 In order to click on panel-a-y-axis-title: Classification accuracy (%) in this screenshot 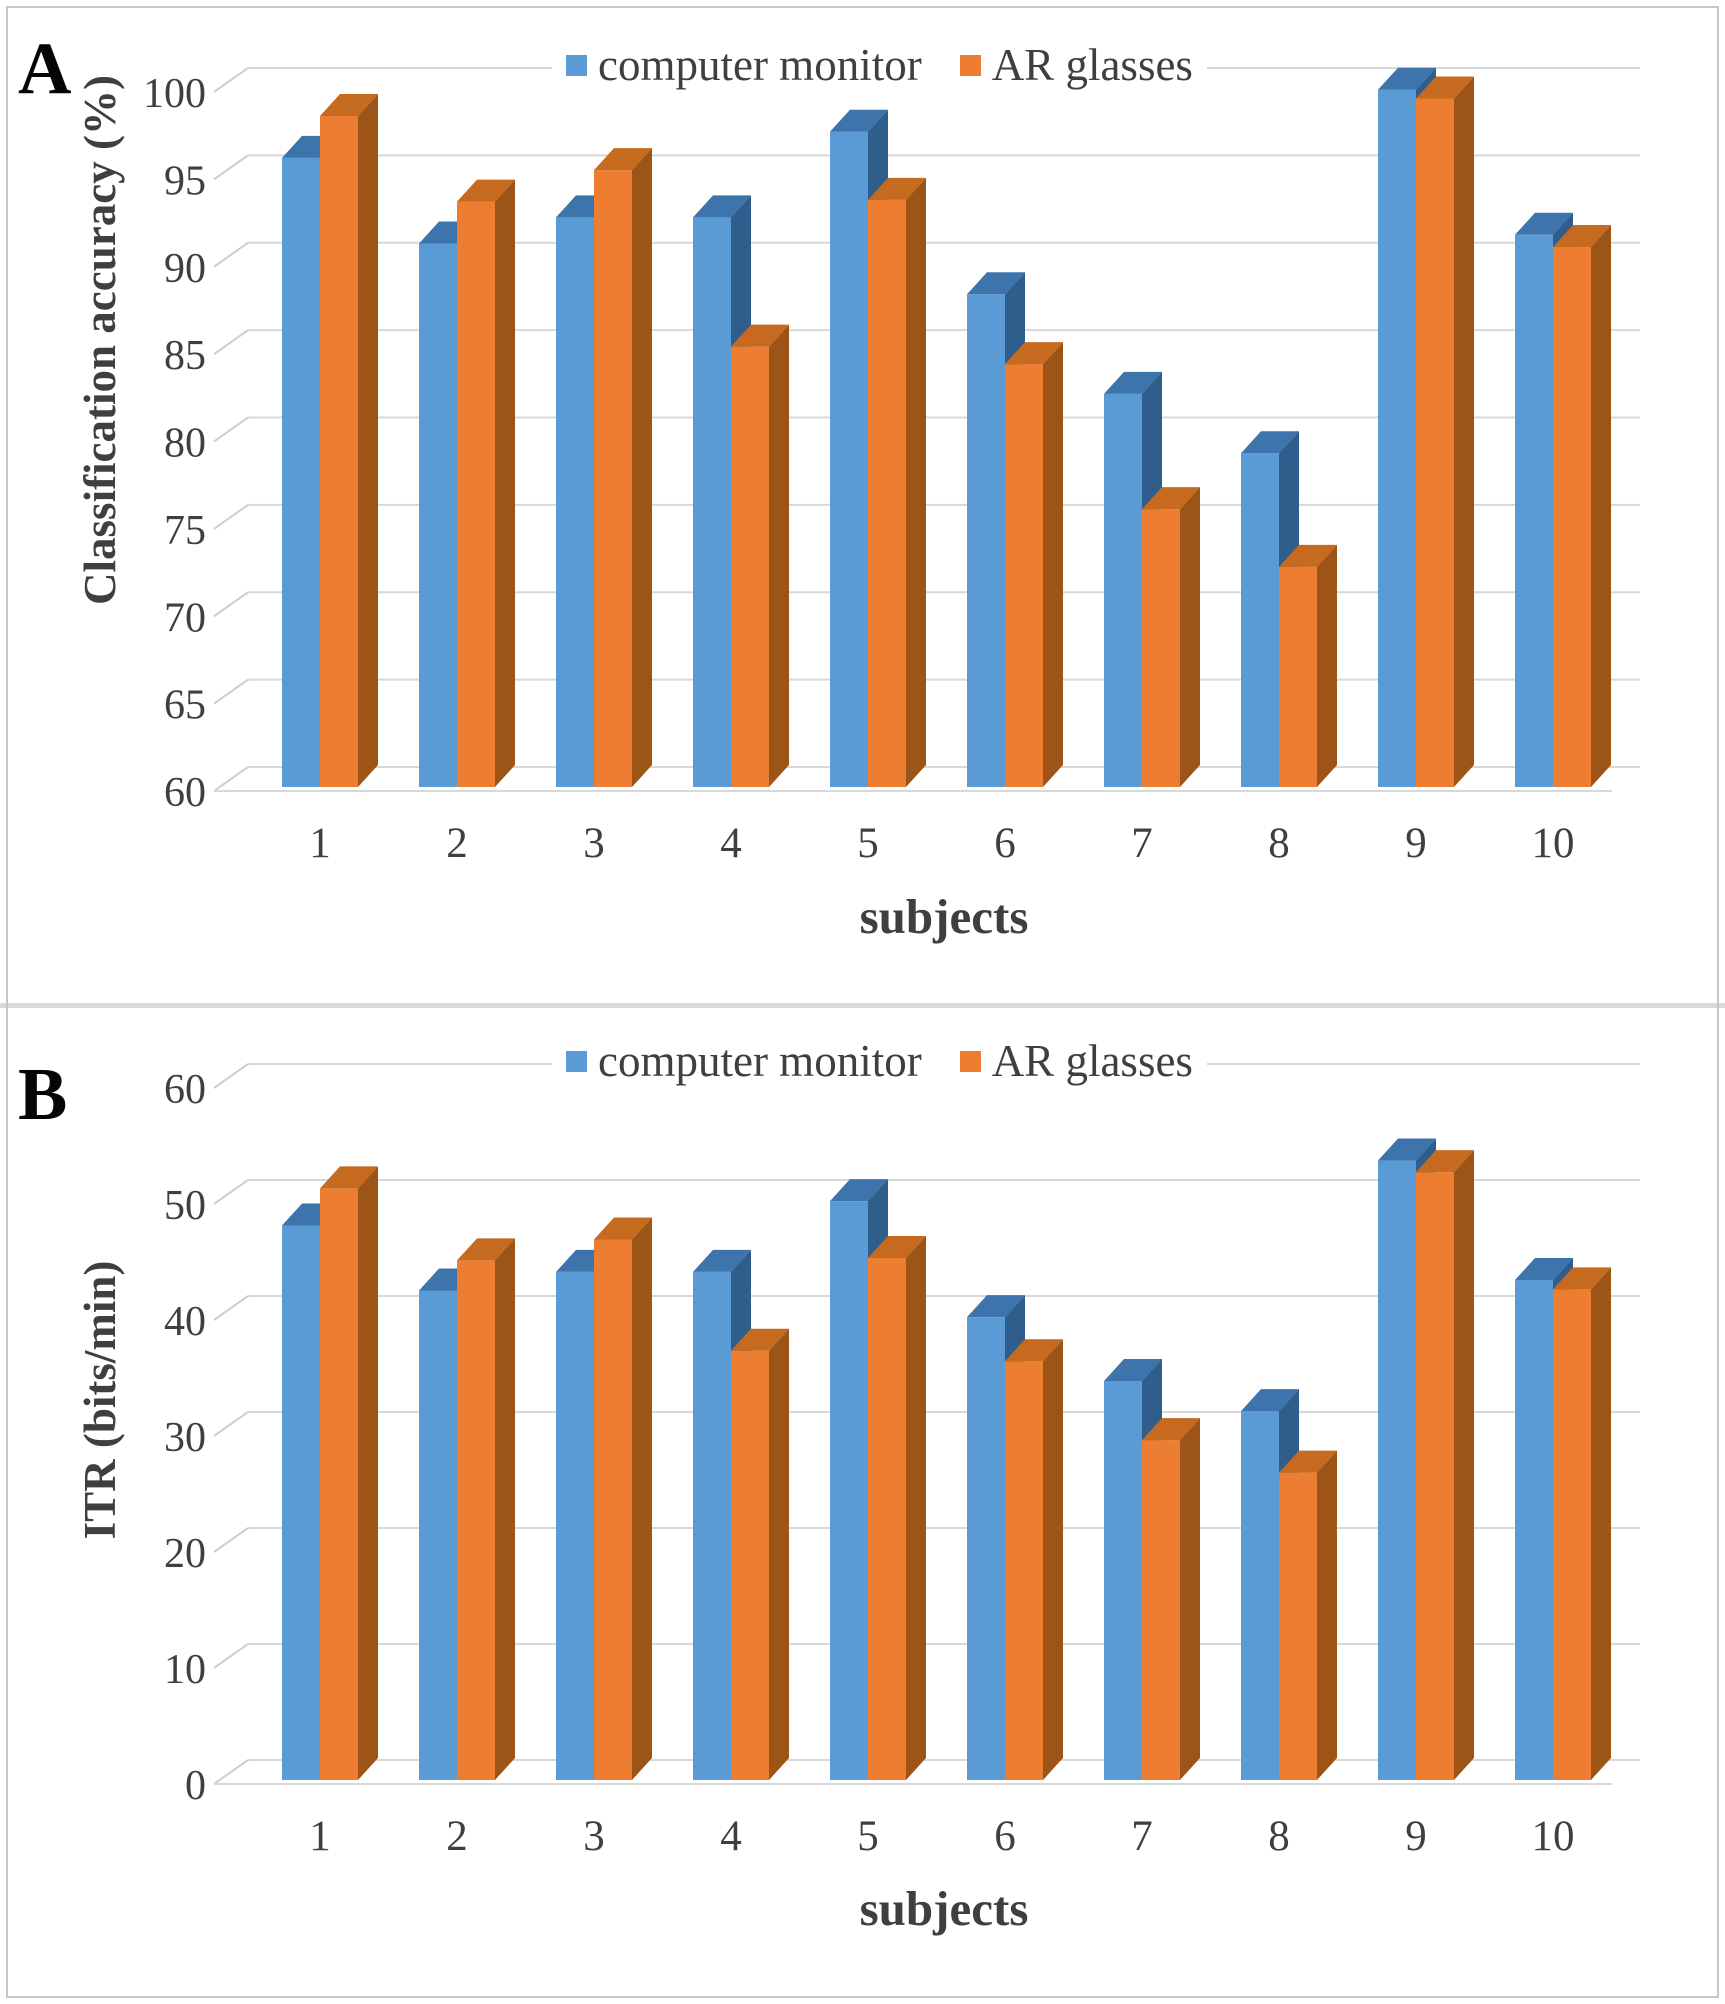, I will do `click(100, 340)`.